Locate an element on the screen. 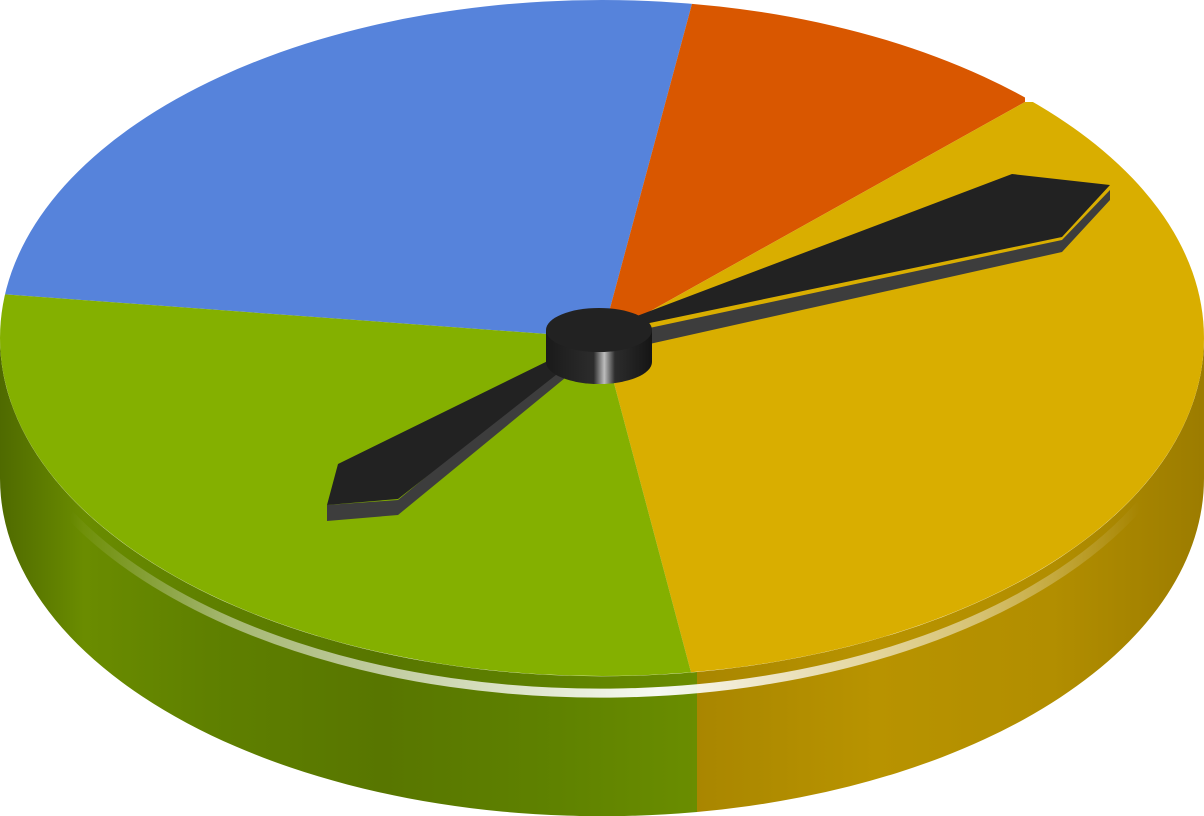  pointer-short-arm is located at coordinates (451, 430).